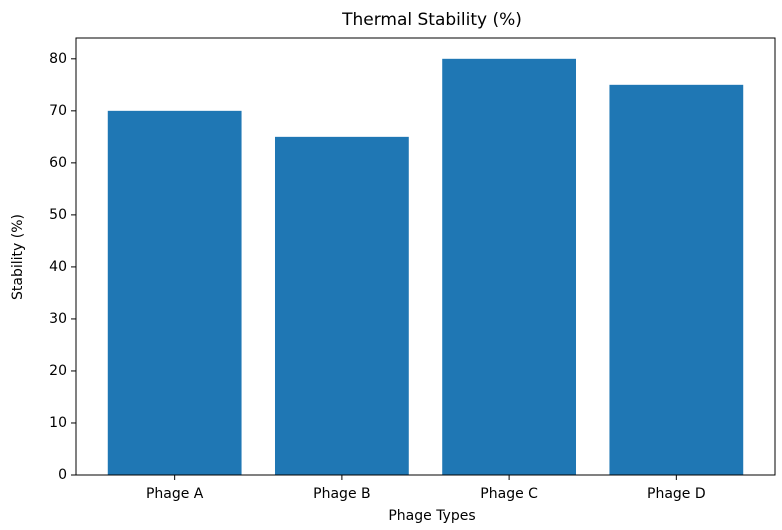 The image size is (782, 530). Describe the element at coordinates (431, 516) in the screenshot. I see `x-axis-label: Phage Types` at that location.